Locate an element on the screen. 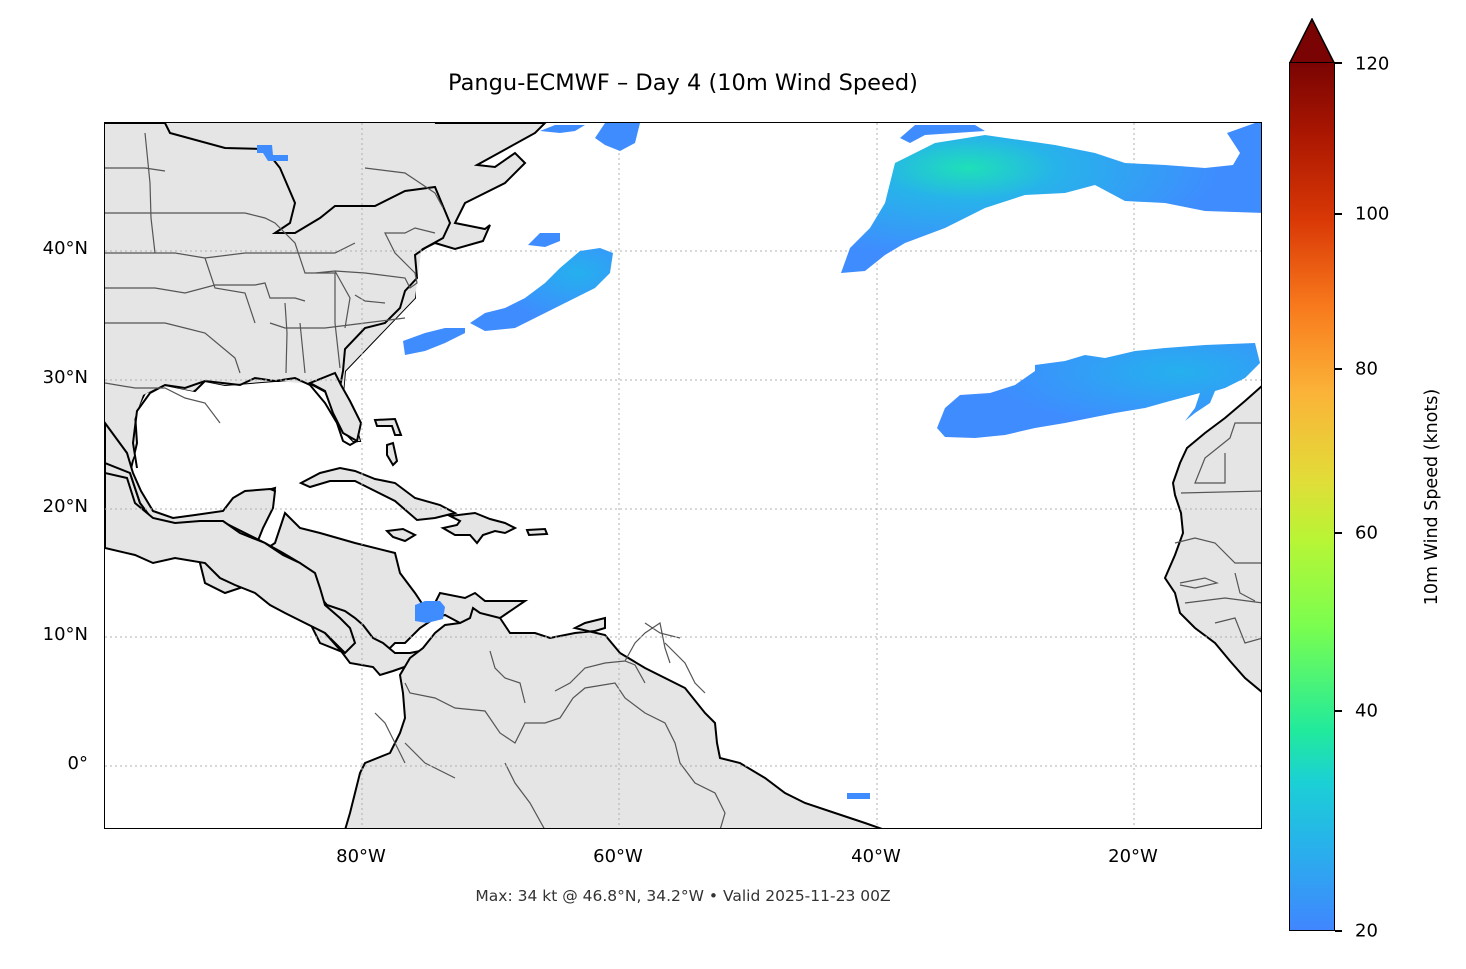  colorbar-extend-arrow-icon is located at coordinates (1312, 41).